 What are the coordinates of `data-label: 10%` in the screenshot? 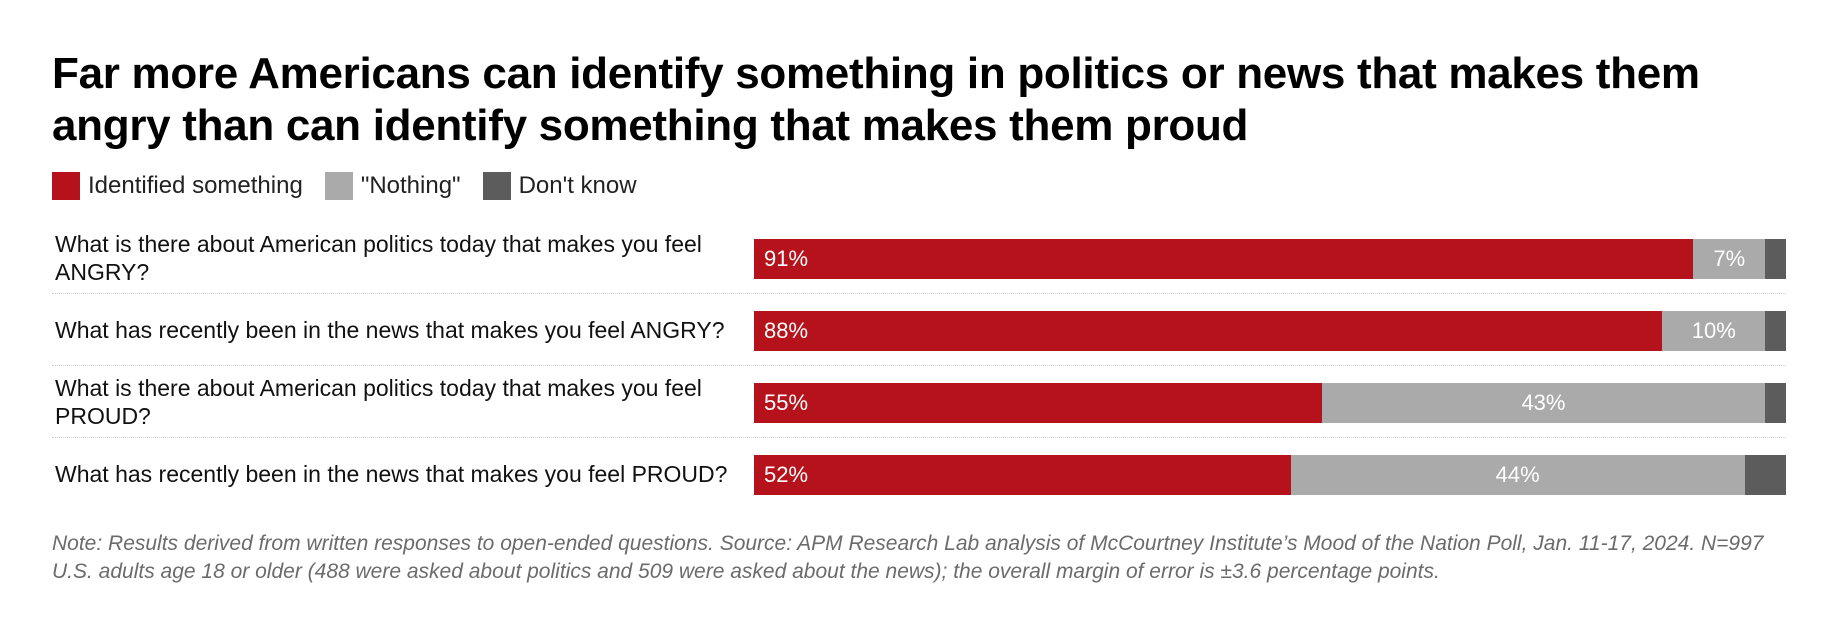 It's located at (1713, 330).